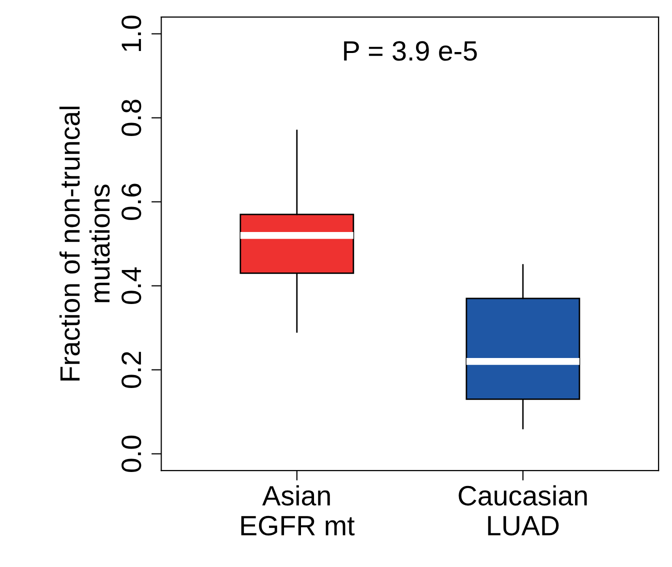 The image size is (672, 567). What do you see at coordinates (132, 285) in the screenshot?
I see `y-tick-label: 0.4` at bounding box center [132, 285].